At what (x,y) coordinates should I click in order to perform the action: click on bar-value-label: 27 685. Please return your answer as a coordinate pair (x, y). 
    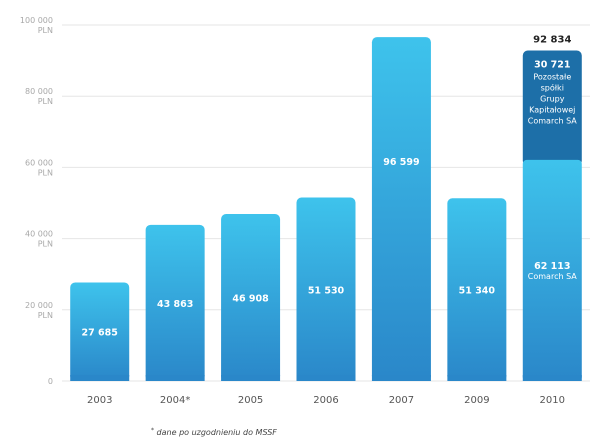
    Looking at the image, I should click on (100, 333).